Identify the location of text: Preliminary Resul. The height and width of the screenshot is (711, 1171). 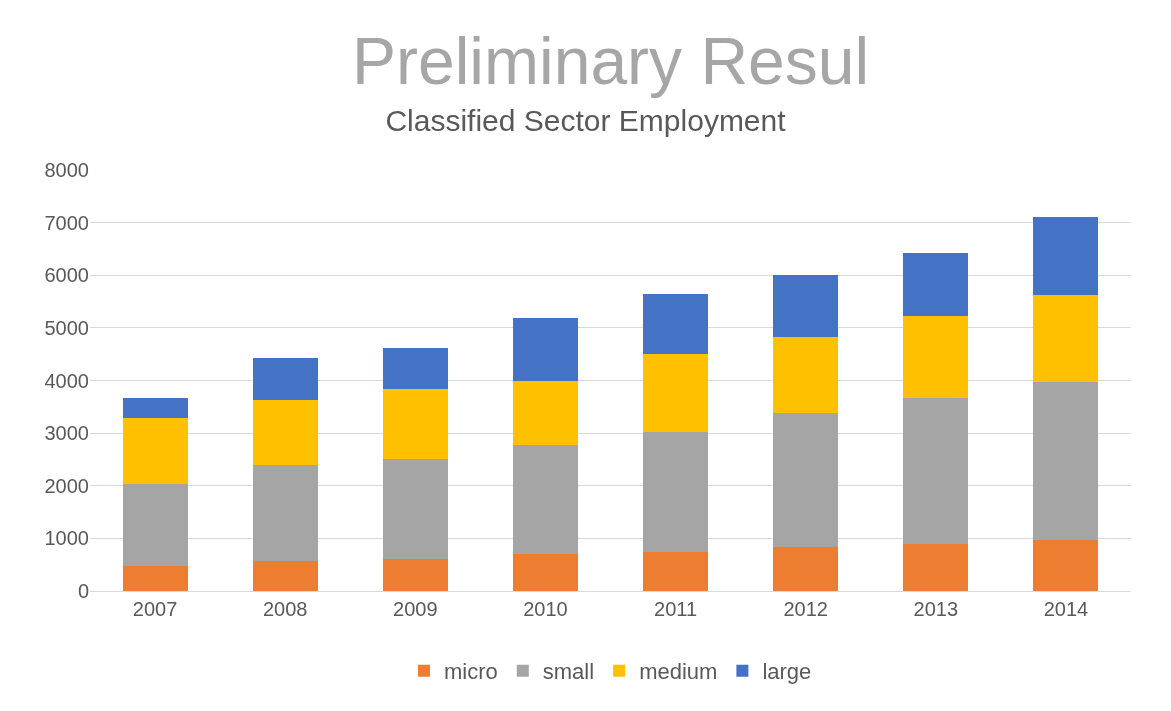
(611, 61).